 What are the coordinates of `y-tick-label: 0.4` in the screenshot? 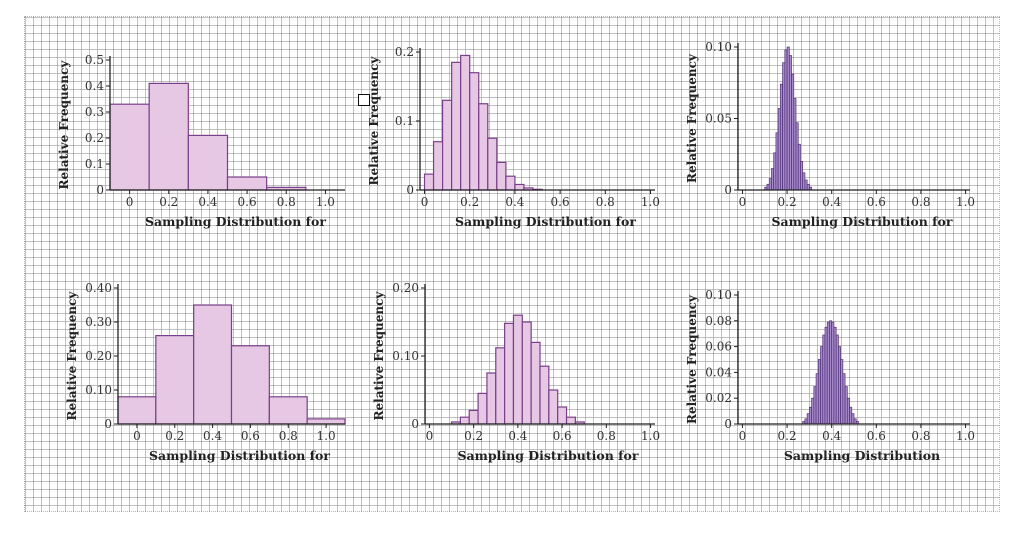 It's located at (94, 86).